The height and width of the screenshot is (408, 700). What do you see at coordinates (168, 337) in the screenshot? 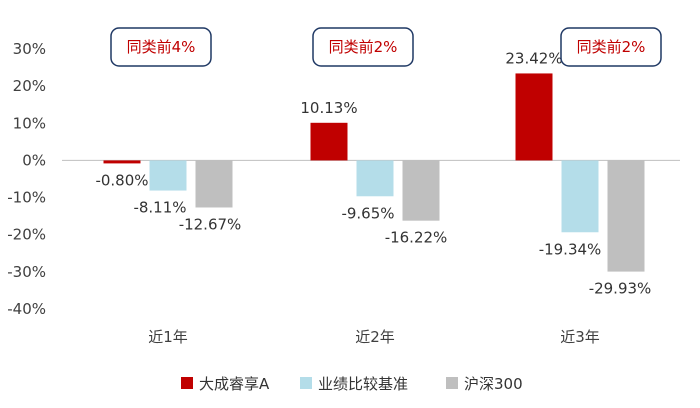
I see `category-label: 近1年` at bounding box center [168, 337].